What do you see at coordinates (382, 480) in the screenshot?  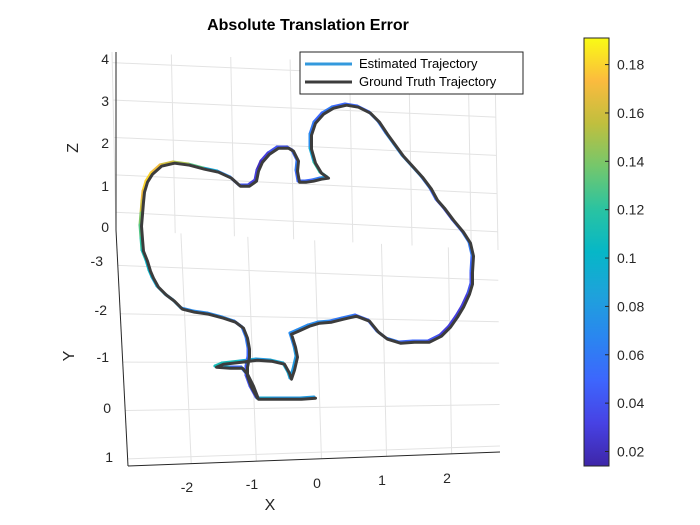 I see `x-tick-label: 1` at bounding box center [382, 480].